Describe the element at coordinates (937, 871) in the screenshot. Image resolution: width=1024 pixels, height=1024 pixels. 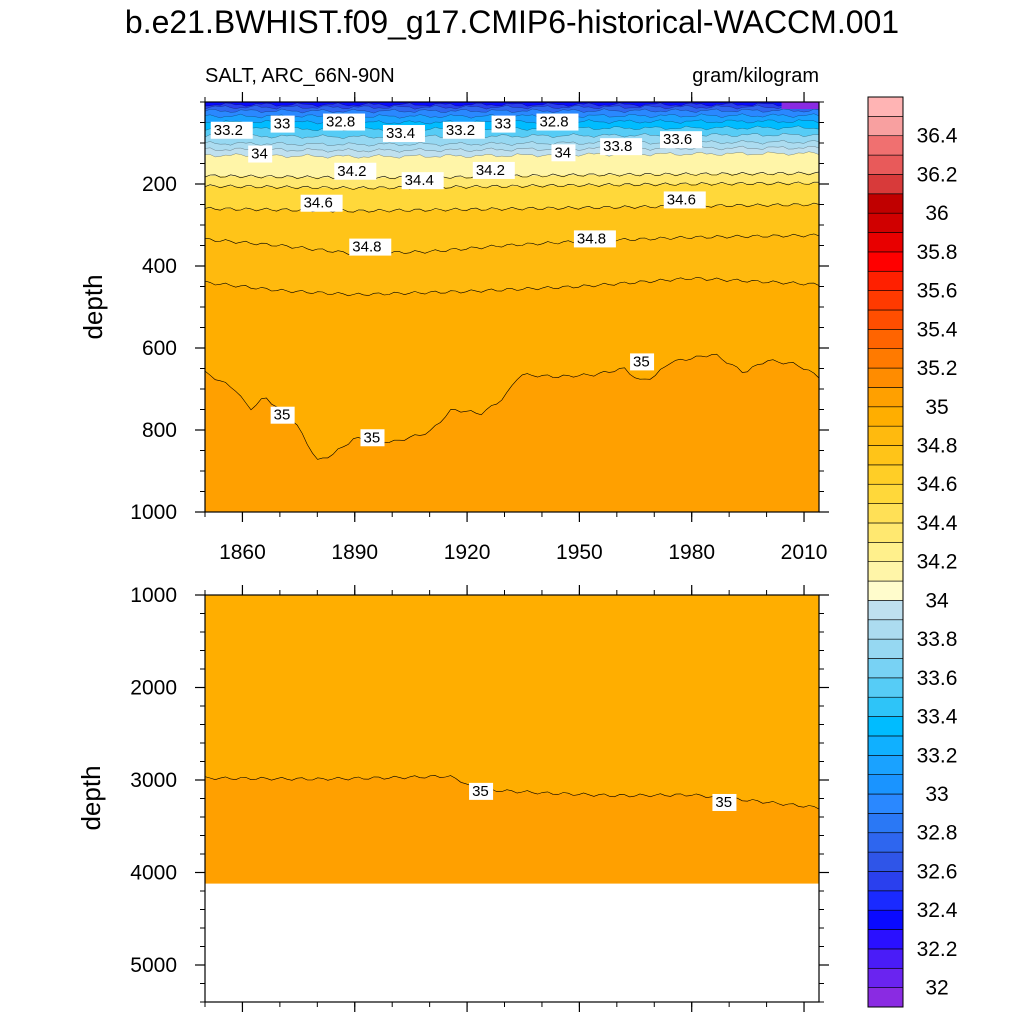
I see `colorbar-label: 32.6` at that location.